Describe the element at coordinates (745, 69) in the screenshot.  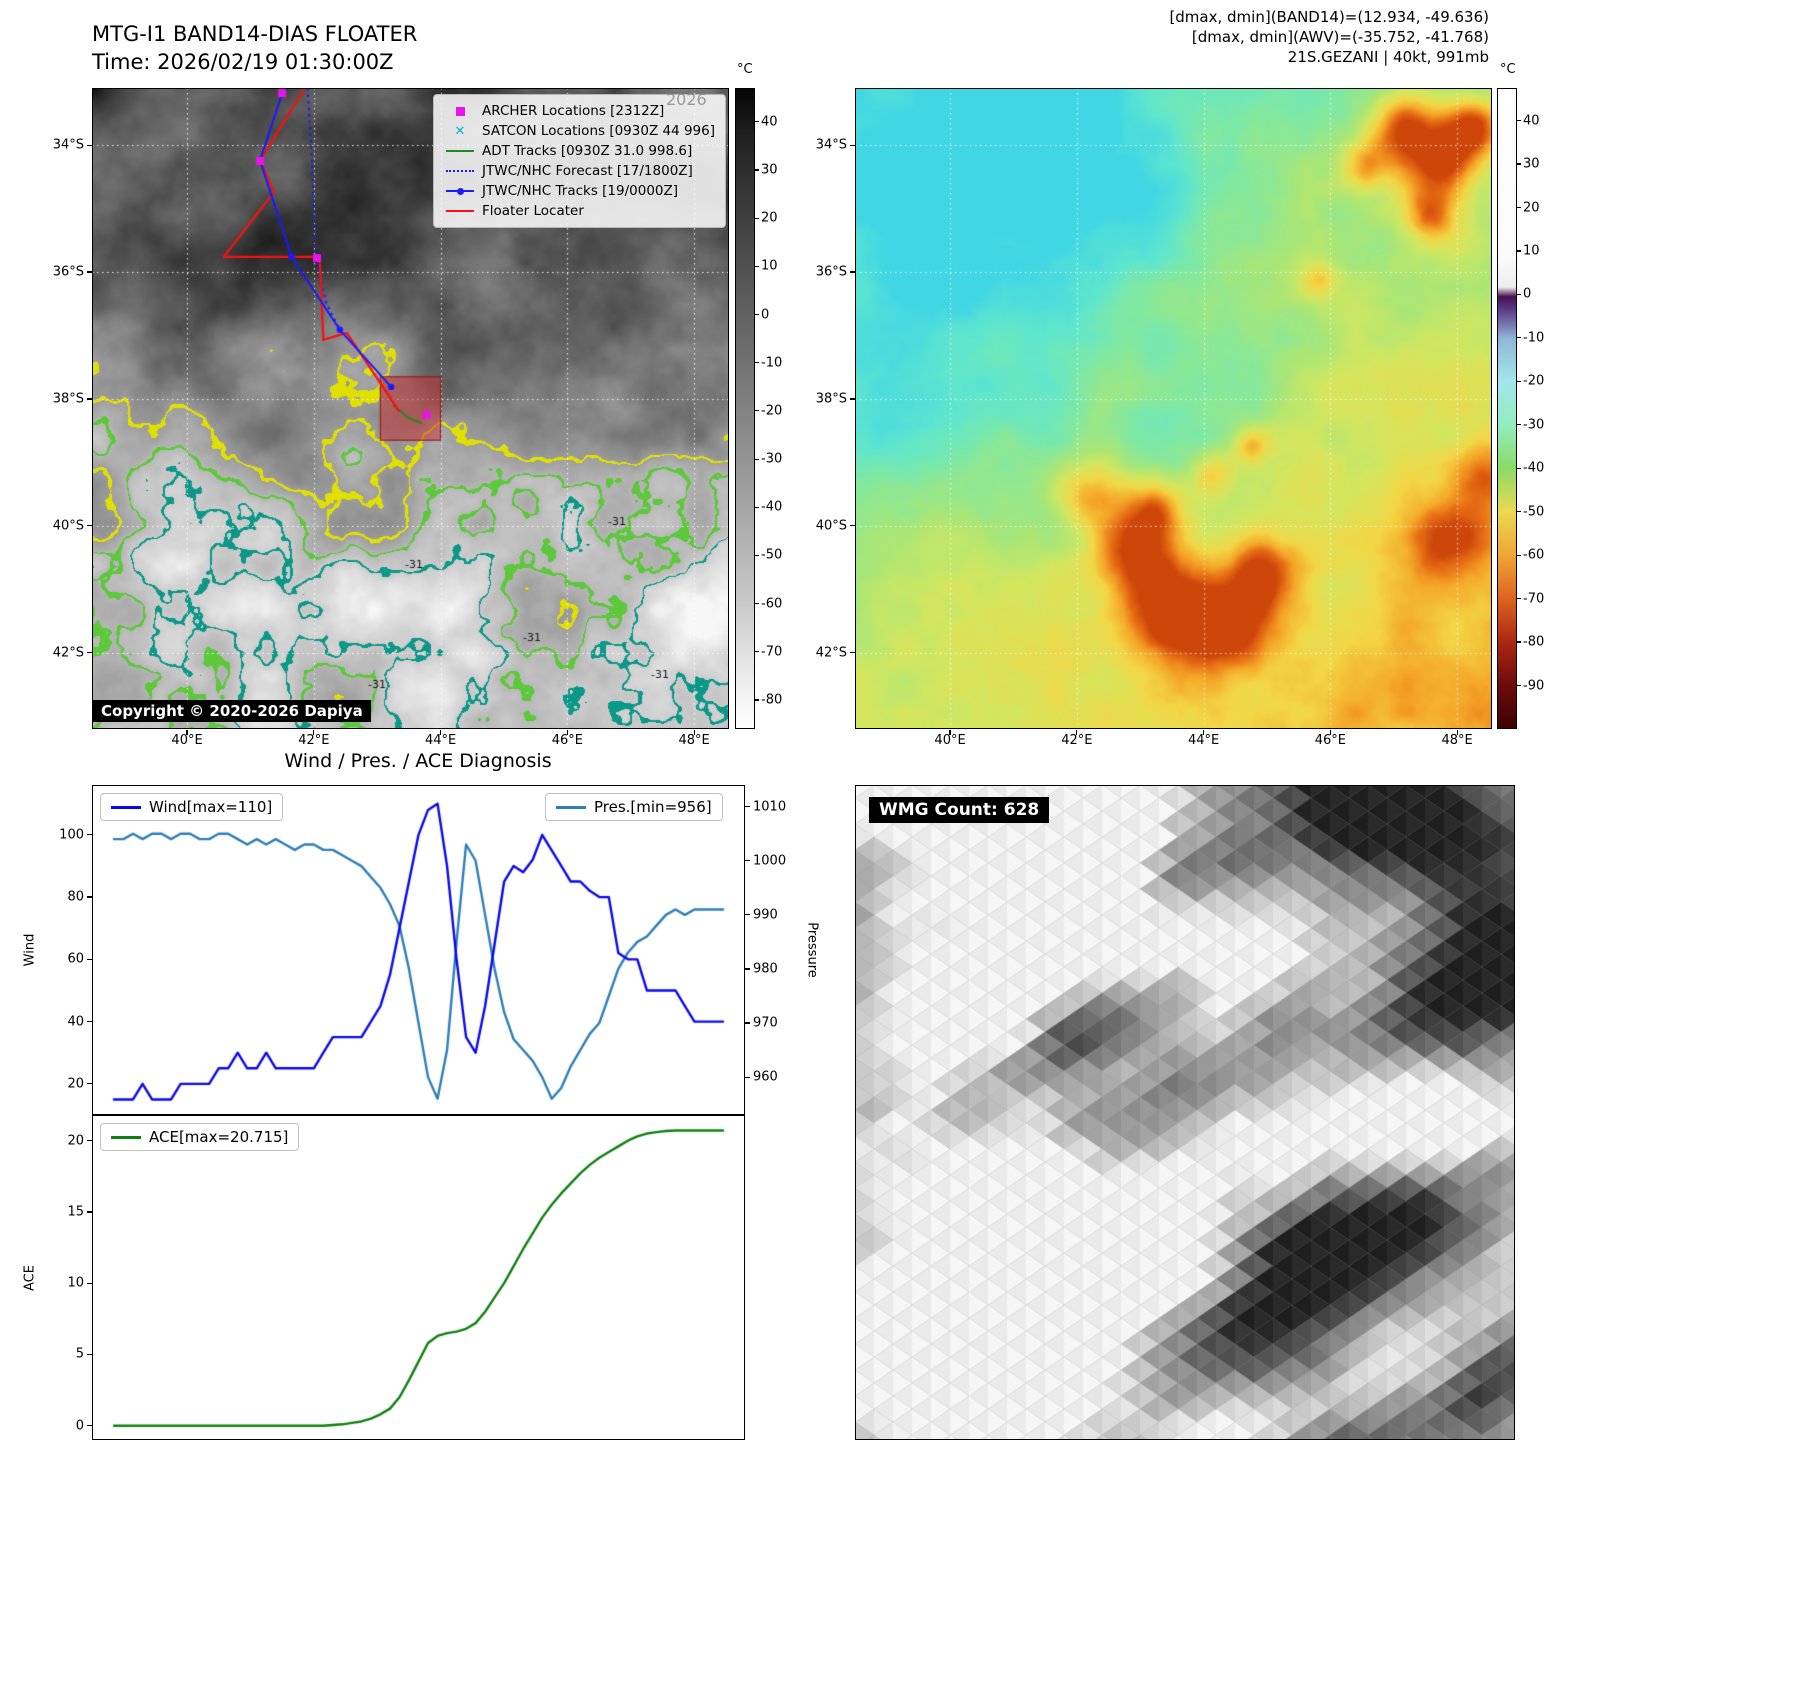
I see `band14-colorbar-unit: °C` at that location.